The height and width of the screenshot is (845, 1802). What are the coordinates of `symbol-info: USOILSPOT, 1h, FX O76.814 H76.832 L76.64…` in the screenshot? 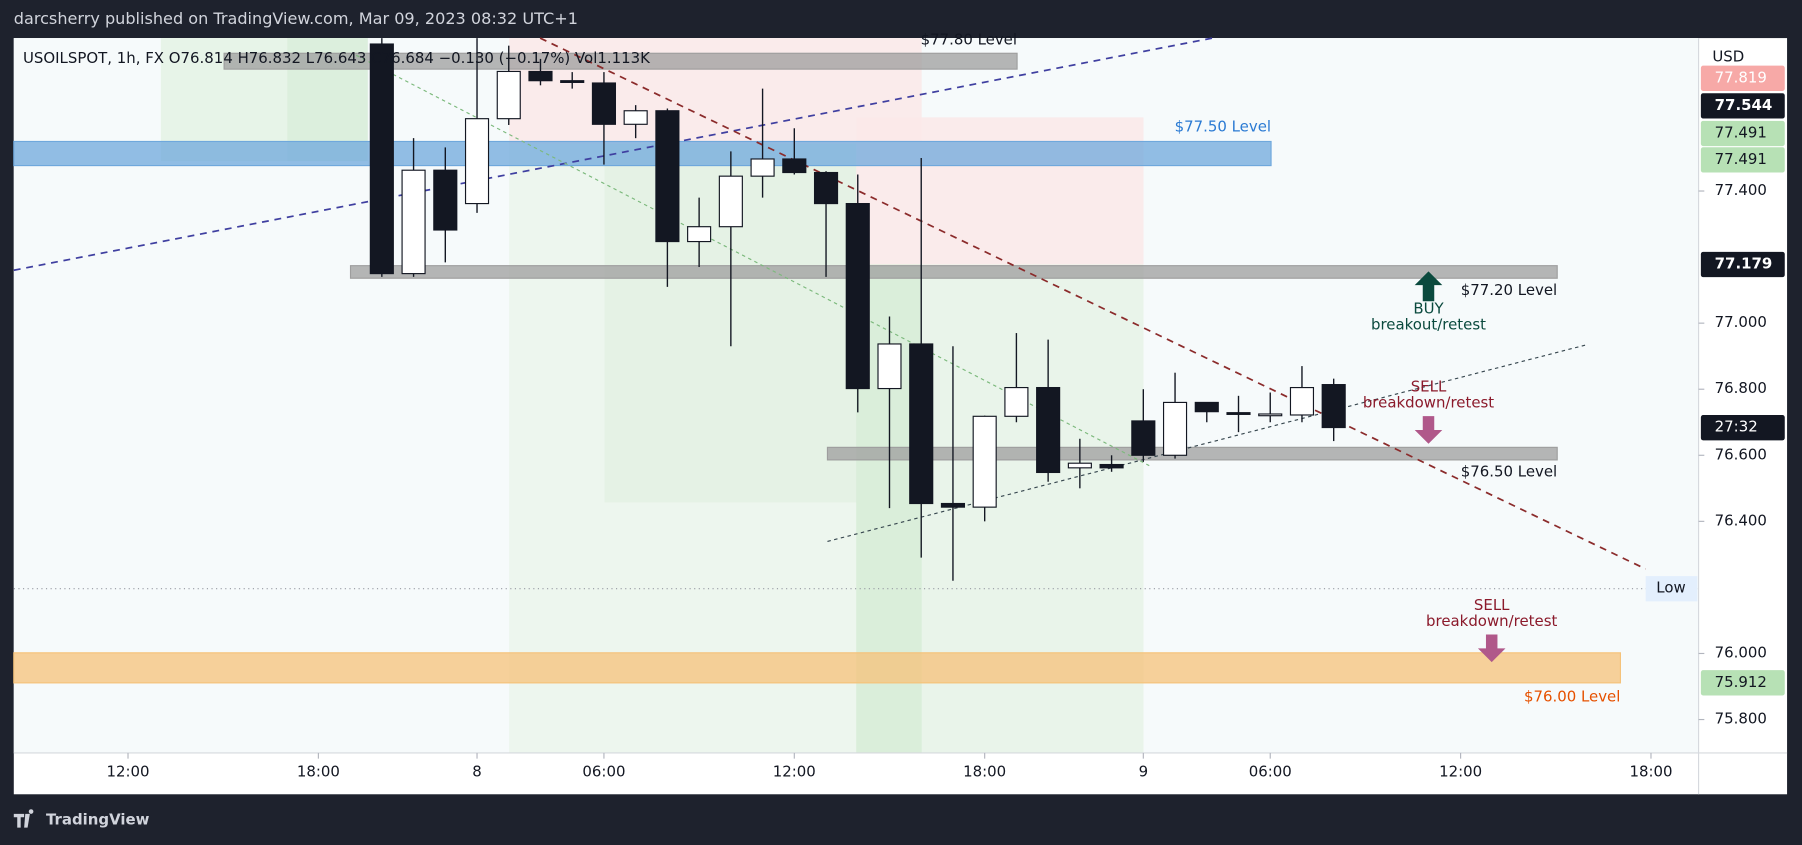 It's located at (337, 58).